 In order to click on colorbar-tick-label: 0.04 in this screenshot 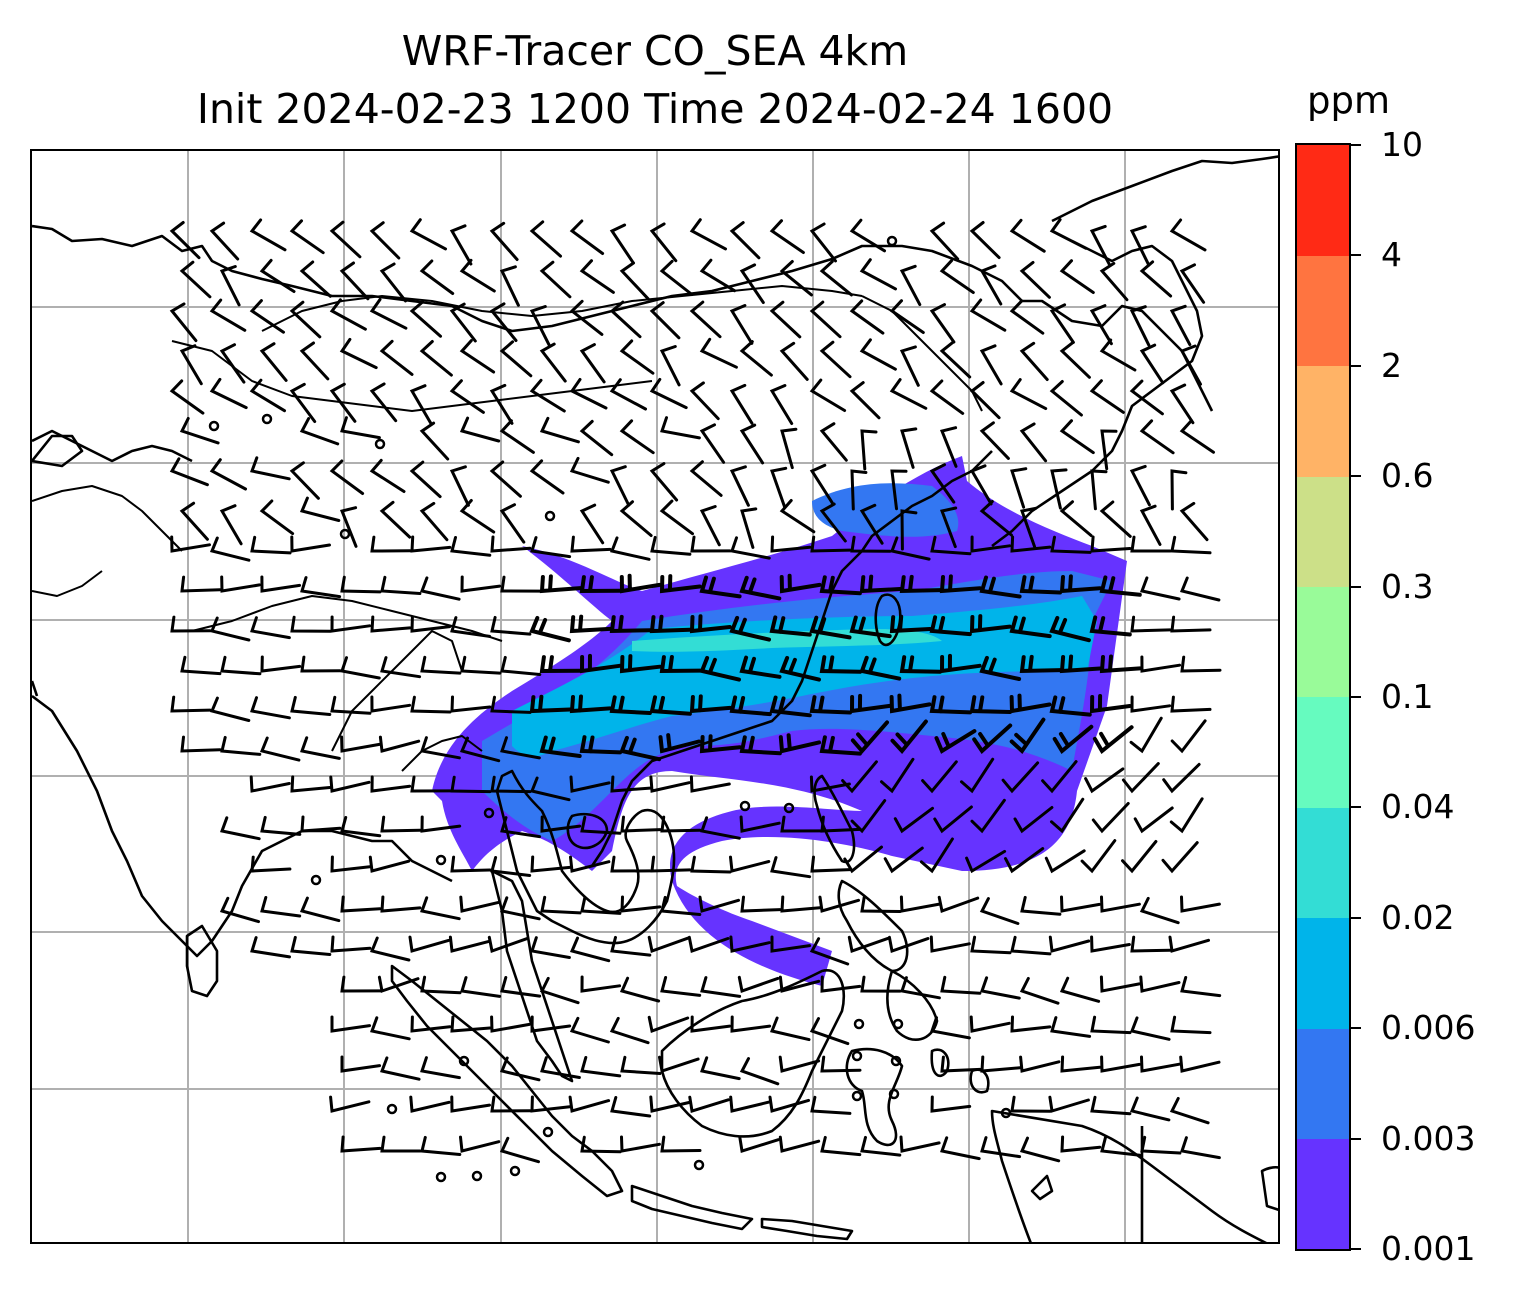, I will do `click(1418, 807)`.